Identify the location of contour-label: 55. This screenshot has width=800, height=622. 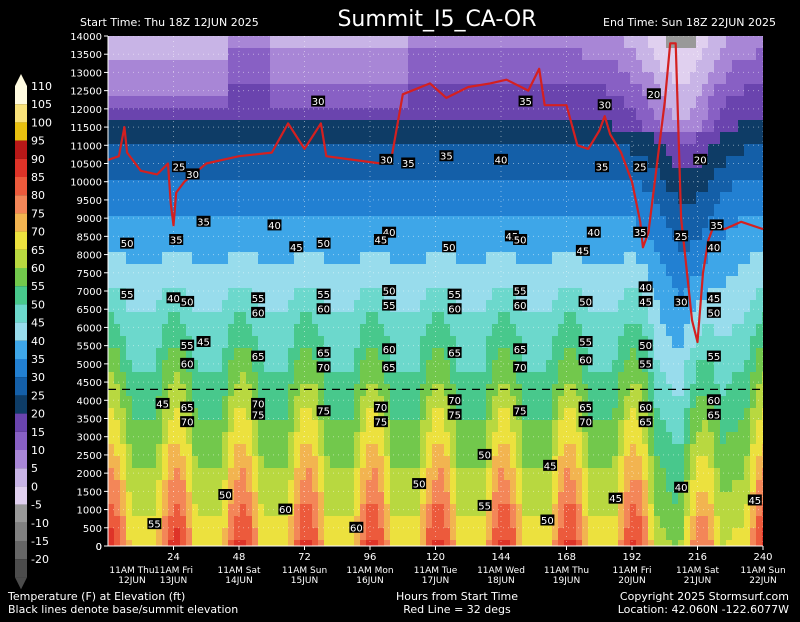
(187, 346).